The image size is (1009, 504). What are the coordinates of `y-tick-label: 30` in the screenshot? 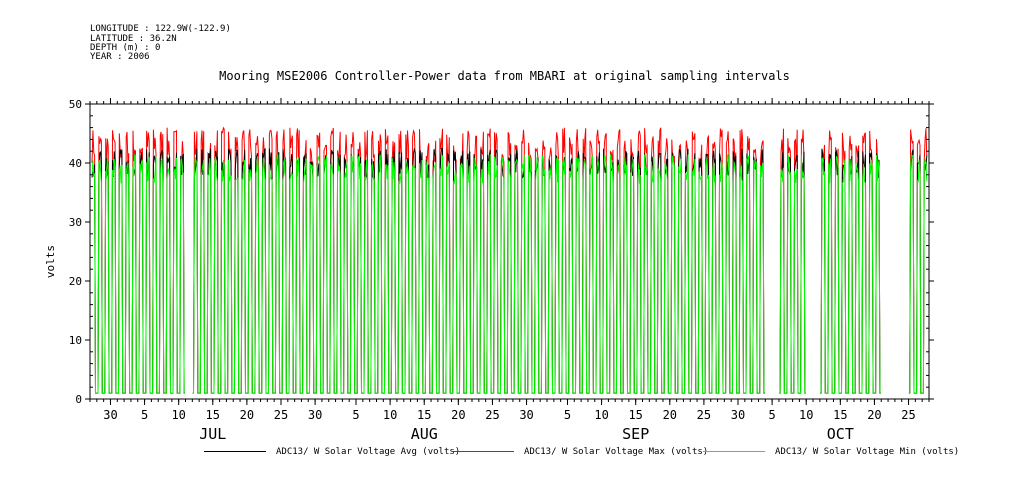 It's located at (75, 222).